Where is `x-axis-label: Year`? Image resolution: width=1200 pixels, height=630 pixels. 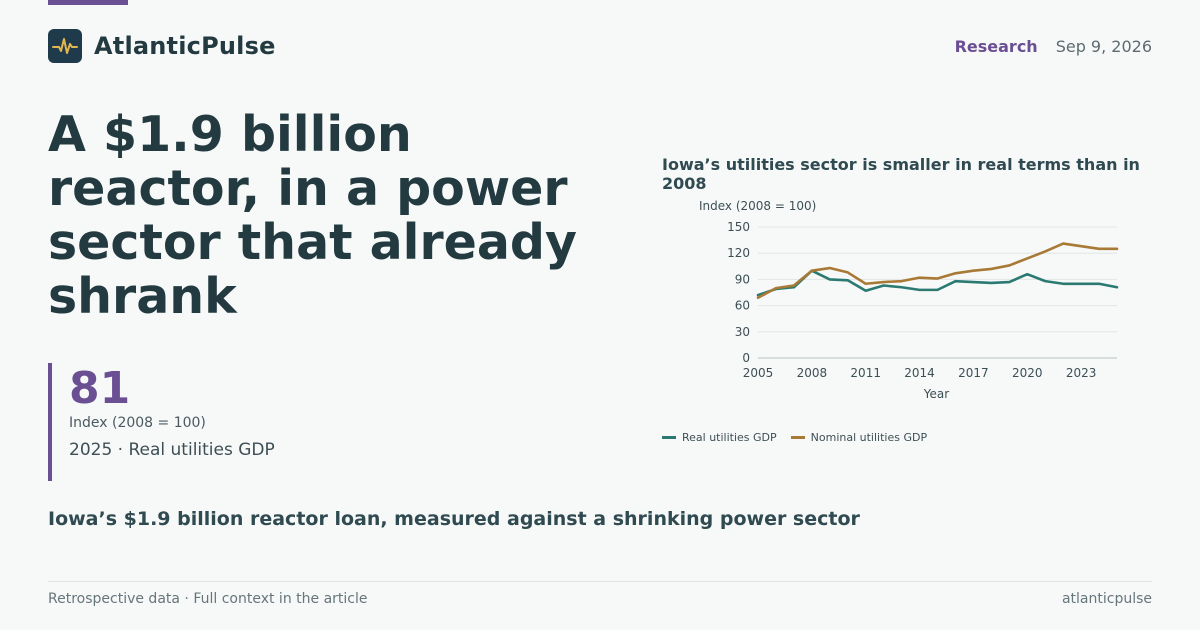
x-axis-label: Year is located at coordinates (936, 394).